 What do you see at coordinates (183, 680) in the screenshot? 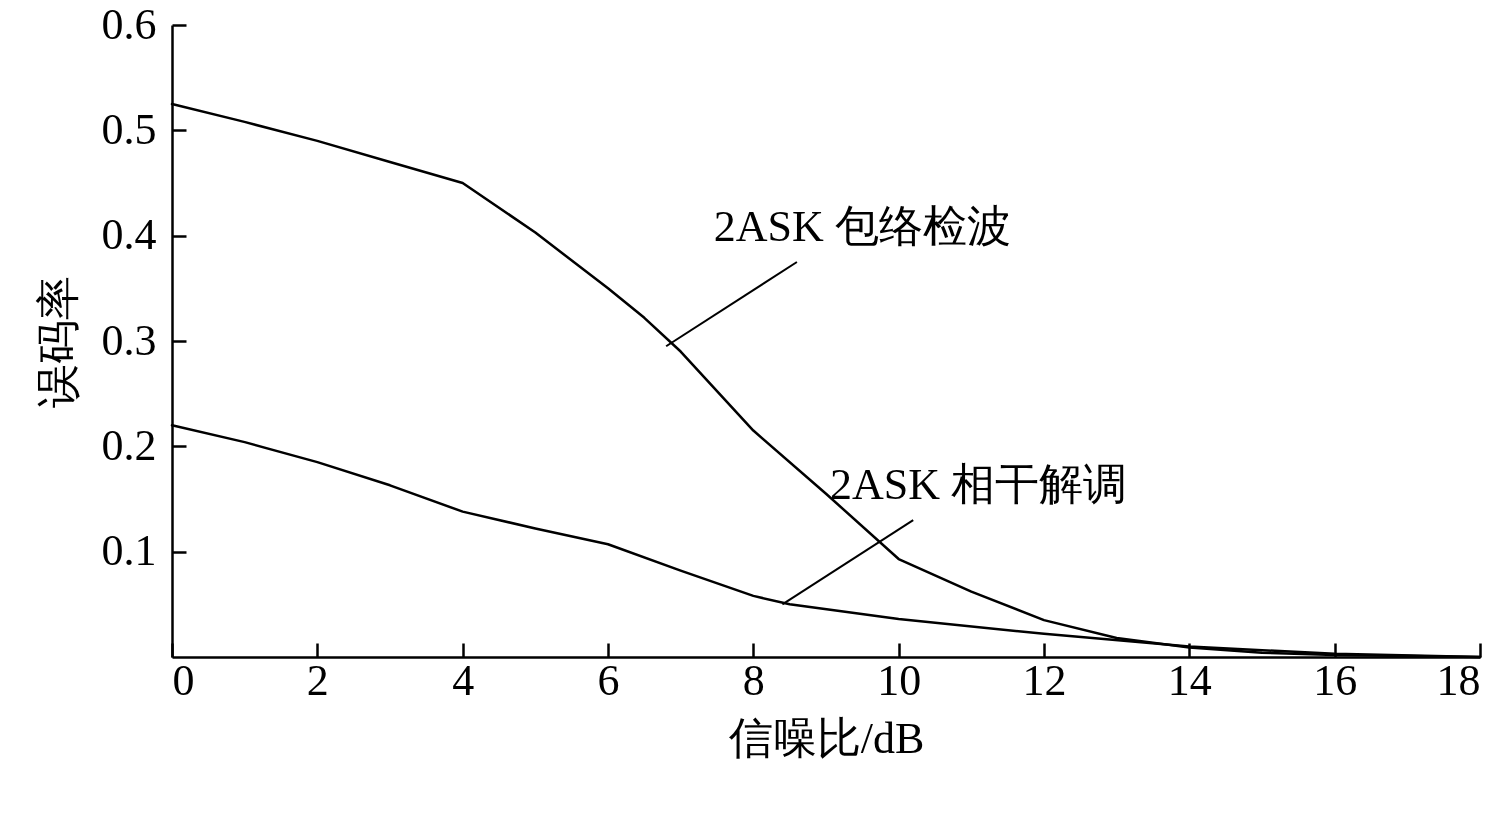
I see `x-tick-label: 0` at bounding box center [183, 680].